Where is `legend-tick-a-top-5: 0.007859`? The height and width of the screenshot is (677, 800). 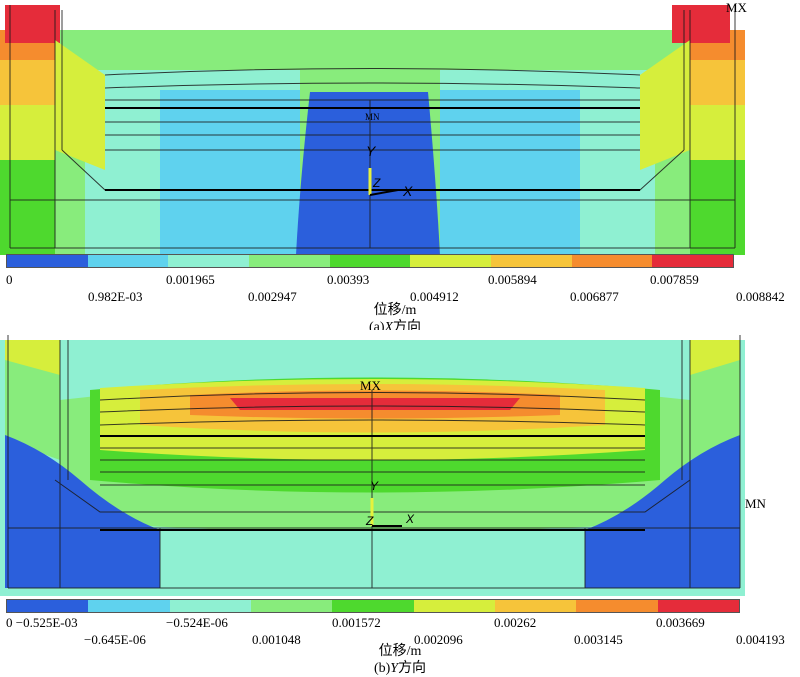
legend-tick-a-top-5: 0.007859 is located at coordinates (674, 279).